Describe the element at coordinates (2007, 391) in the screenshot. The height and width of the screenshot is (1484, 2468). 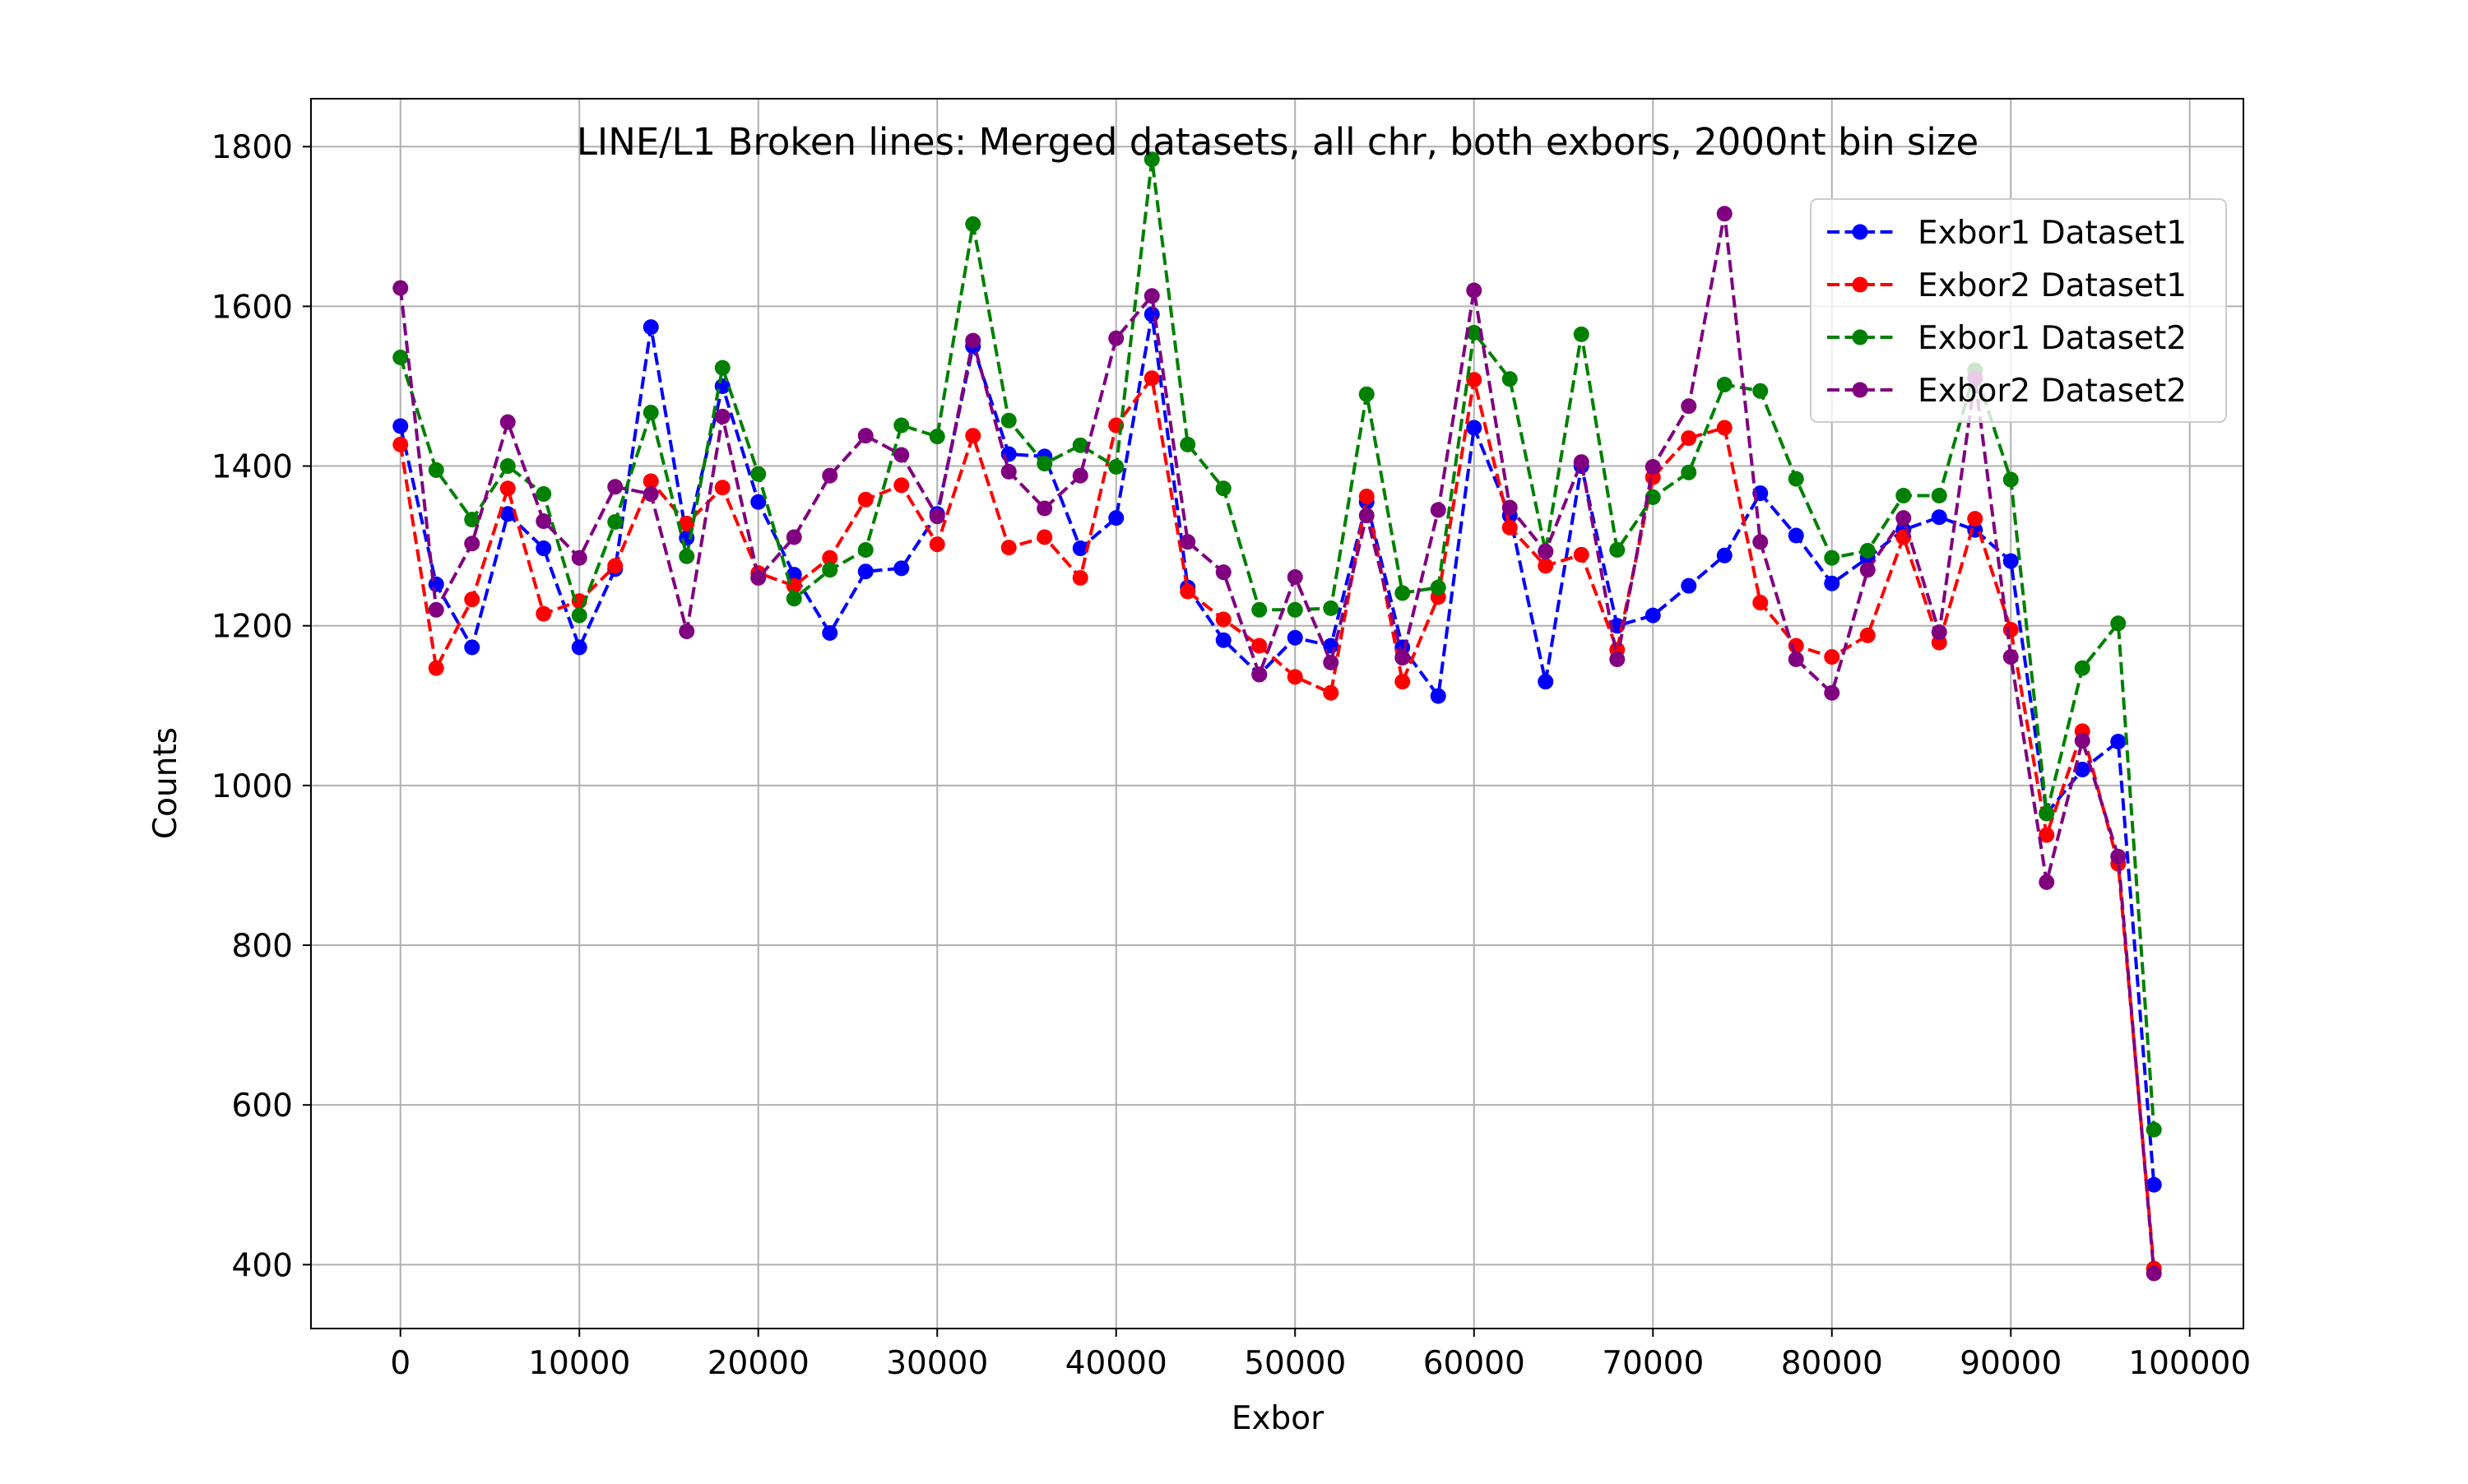
I see `legend-item: Exbor2 Dataset2` at that location.